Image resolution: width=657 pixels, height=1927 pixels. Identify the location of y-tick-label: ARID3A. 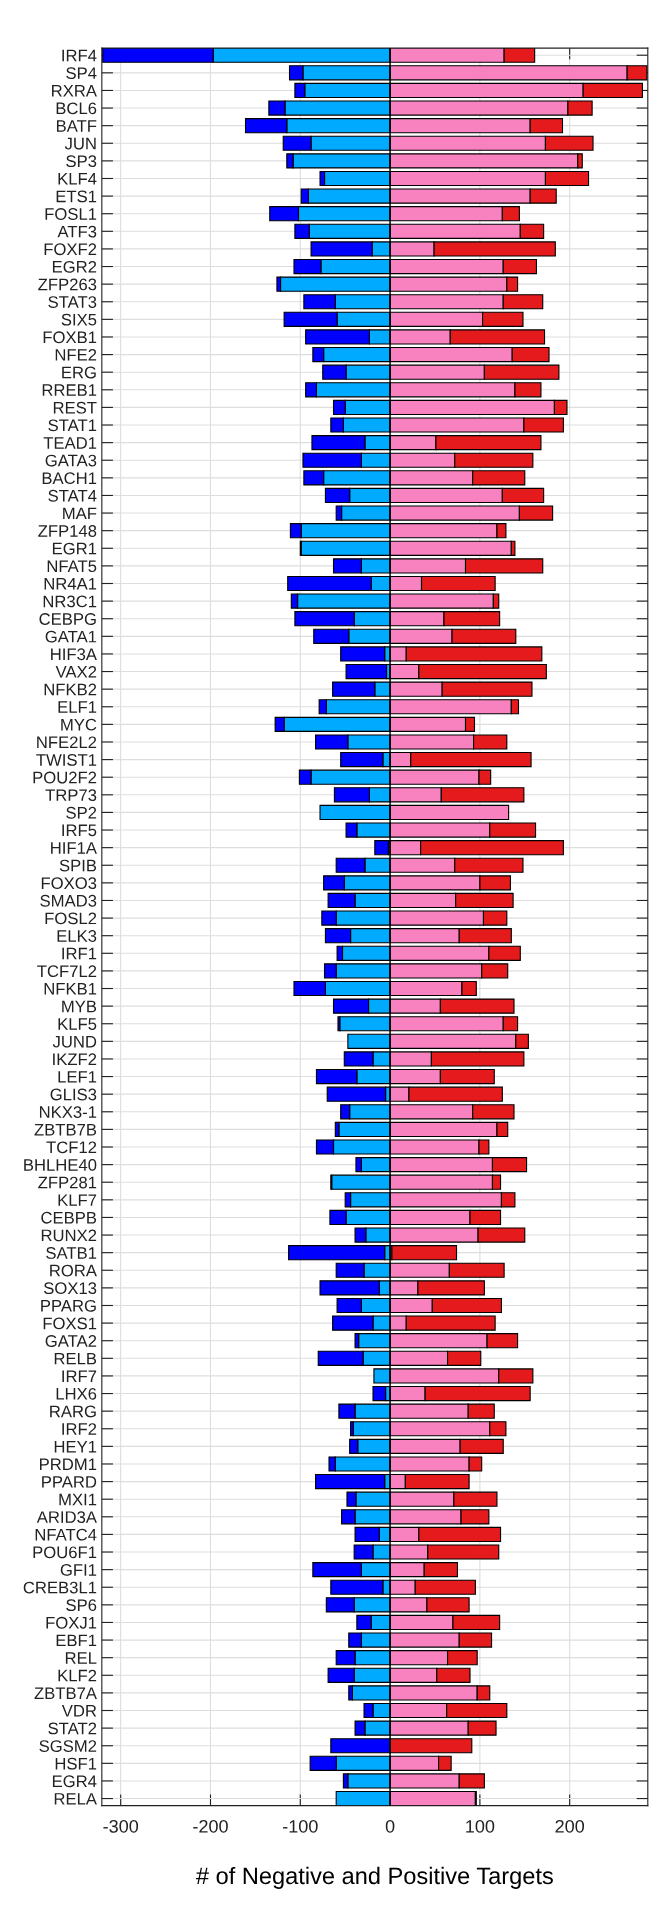
(66, 1517).